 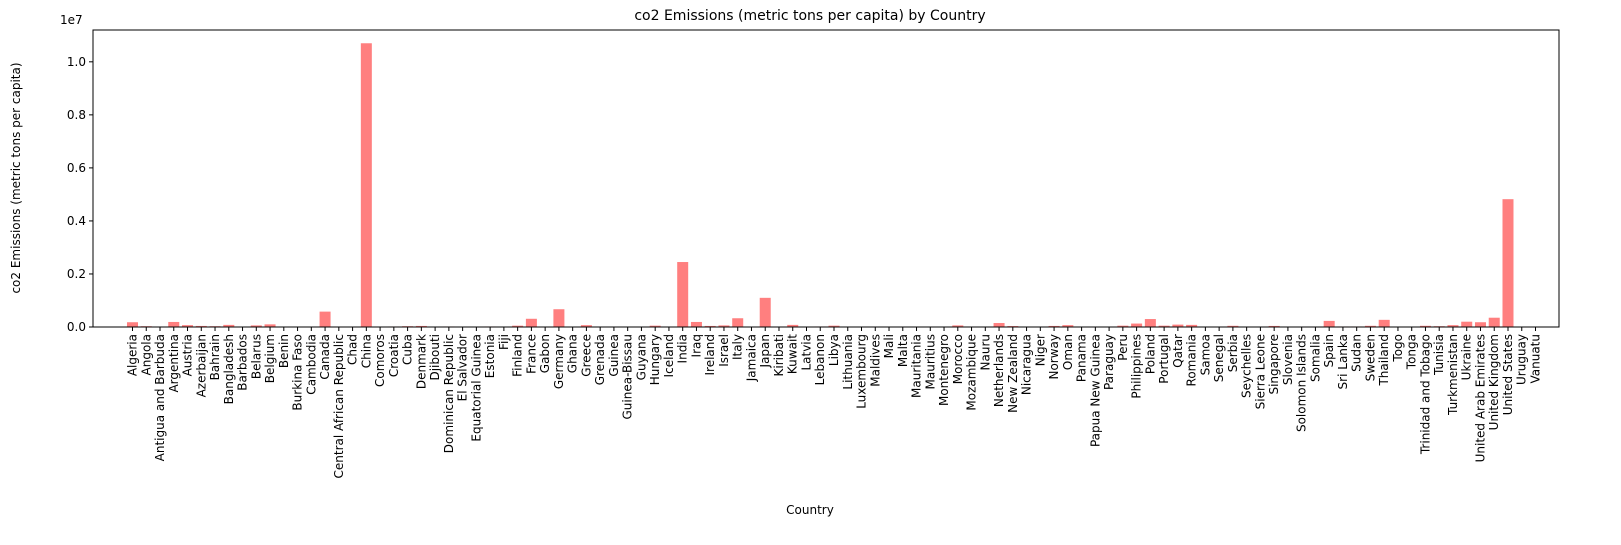 What do you see at coordinates (270, 358) in the screenshot?
I see `x-tick-label: Belgium` at bounding box center [270, 358].